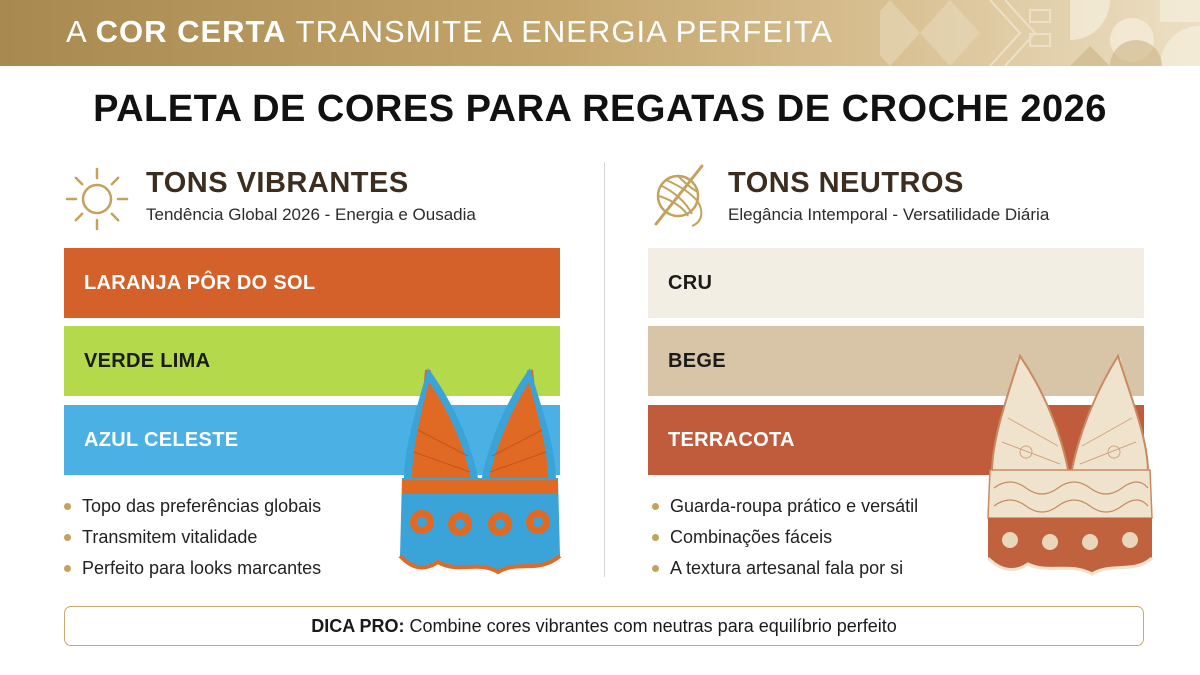 This screenshot has height=675, width=1200. I want to click on list-item: Topo das preferências globais, so click(192, 506).